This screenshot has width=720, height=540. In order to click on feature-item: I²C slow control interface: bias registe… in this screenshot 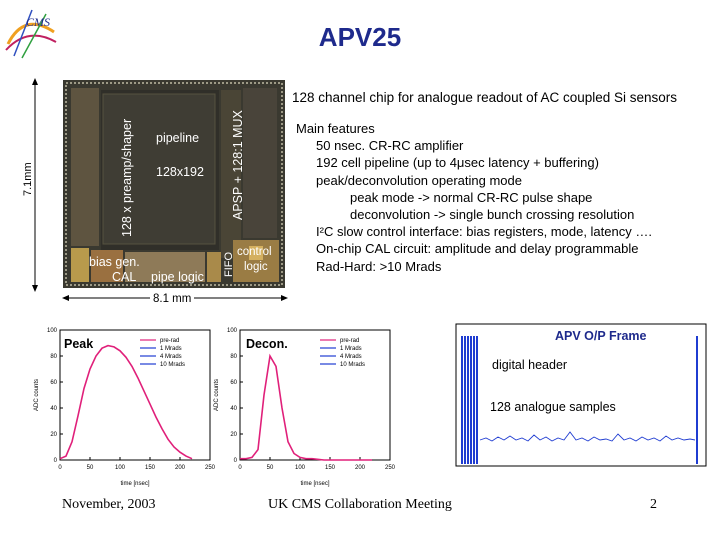, I will do `click(484, 232)`.